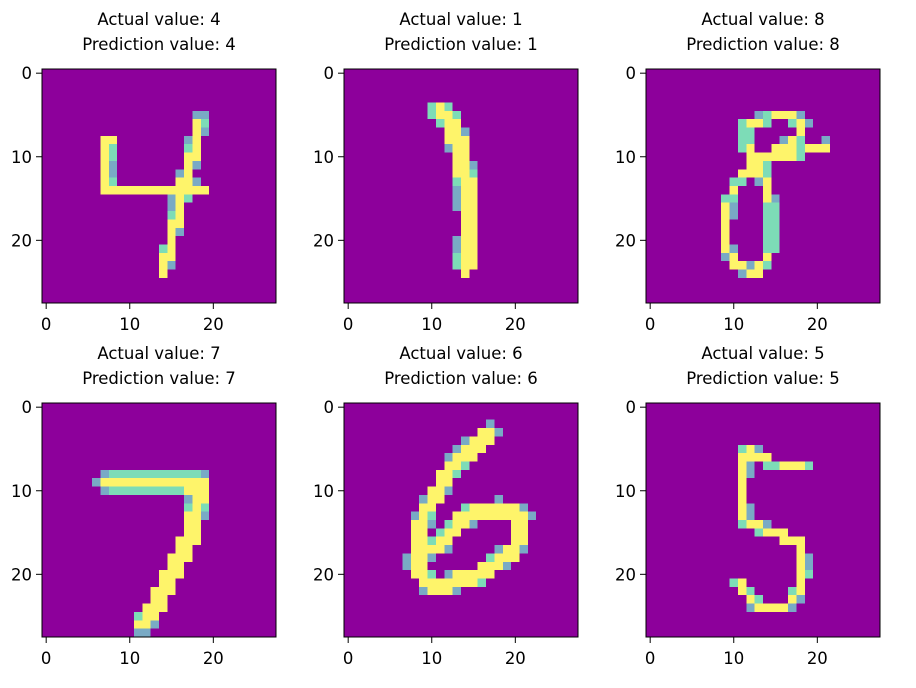 Image resolution: width=916 pixels, height=688 pixels. What do you see at coordinates (763, 44) in the screenshot?
I see `panel-title-prediction: Prediction value: 8` at bounding box center [763, 44].